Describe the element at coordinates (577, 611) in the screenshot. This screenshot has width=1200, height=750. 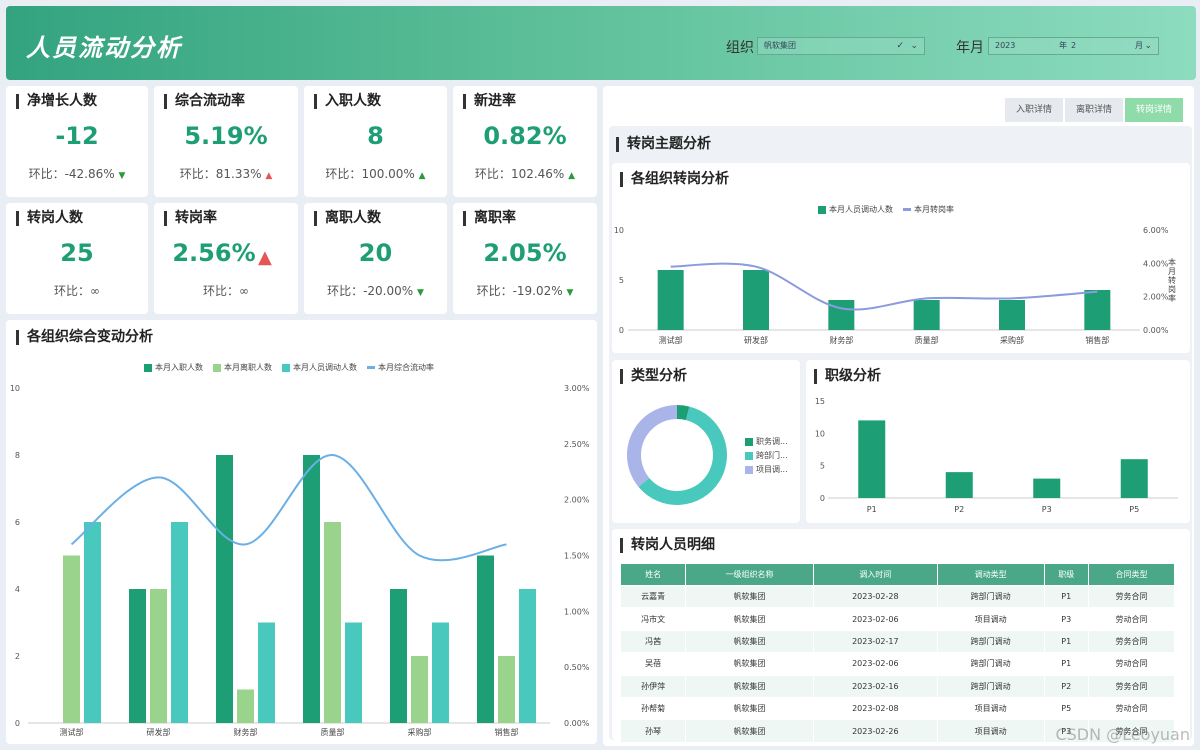
I see `y2-tick-label: 1.00%` at that location.